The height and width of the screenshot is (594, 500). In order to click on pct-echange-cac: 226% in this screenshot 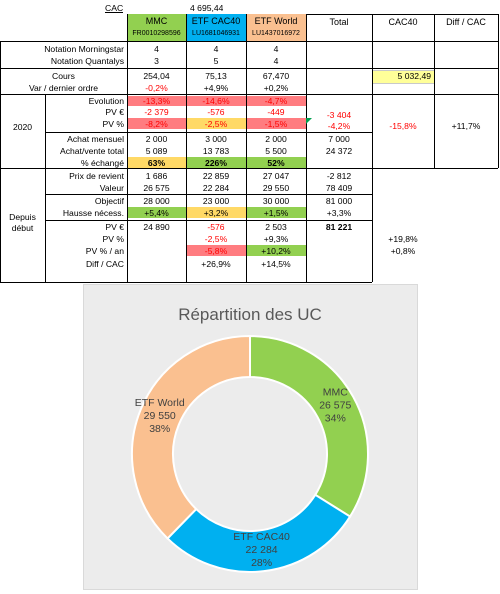, I will do `click(216, 163)`.